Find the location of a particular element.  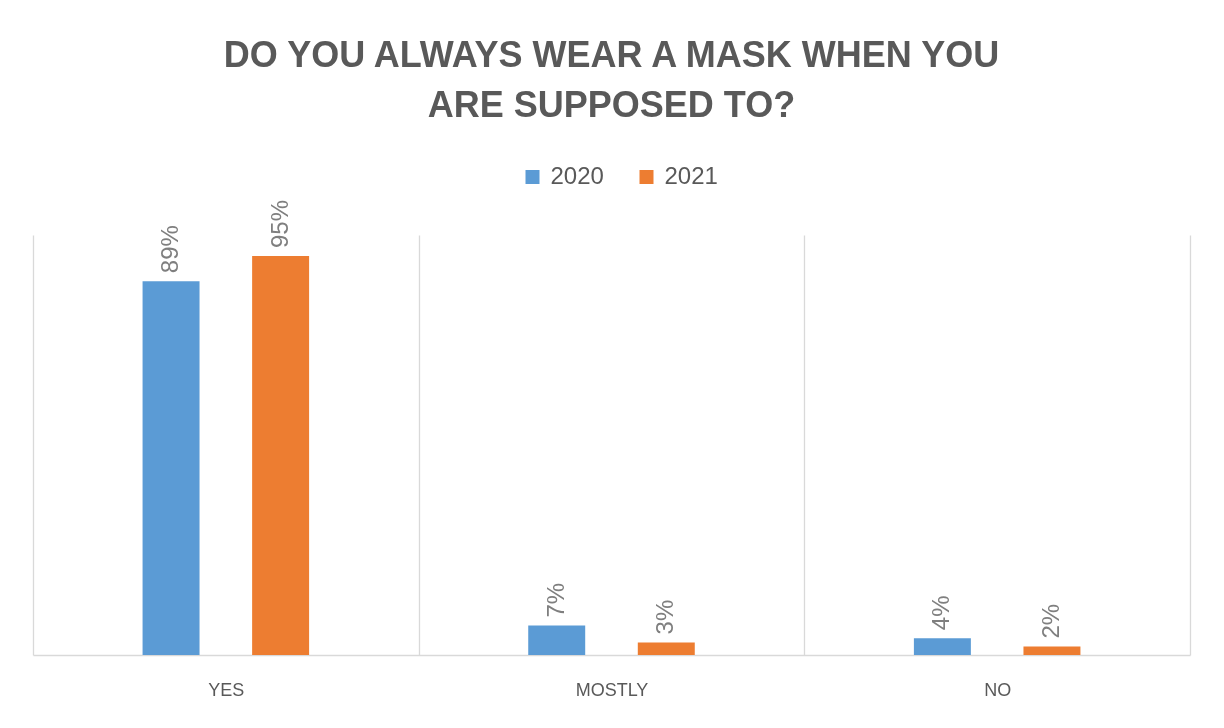

x-tick-label: YES is located at coordinates (226, 689).